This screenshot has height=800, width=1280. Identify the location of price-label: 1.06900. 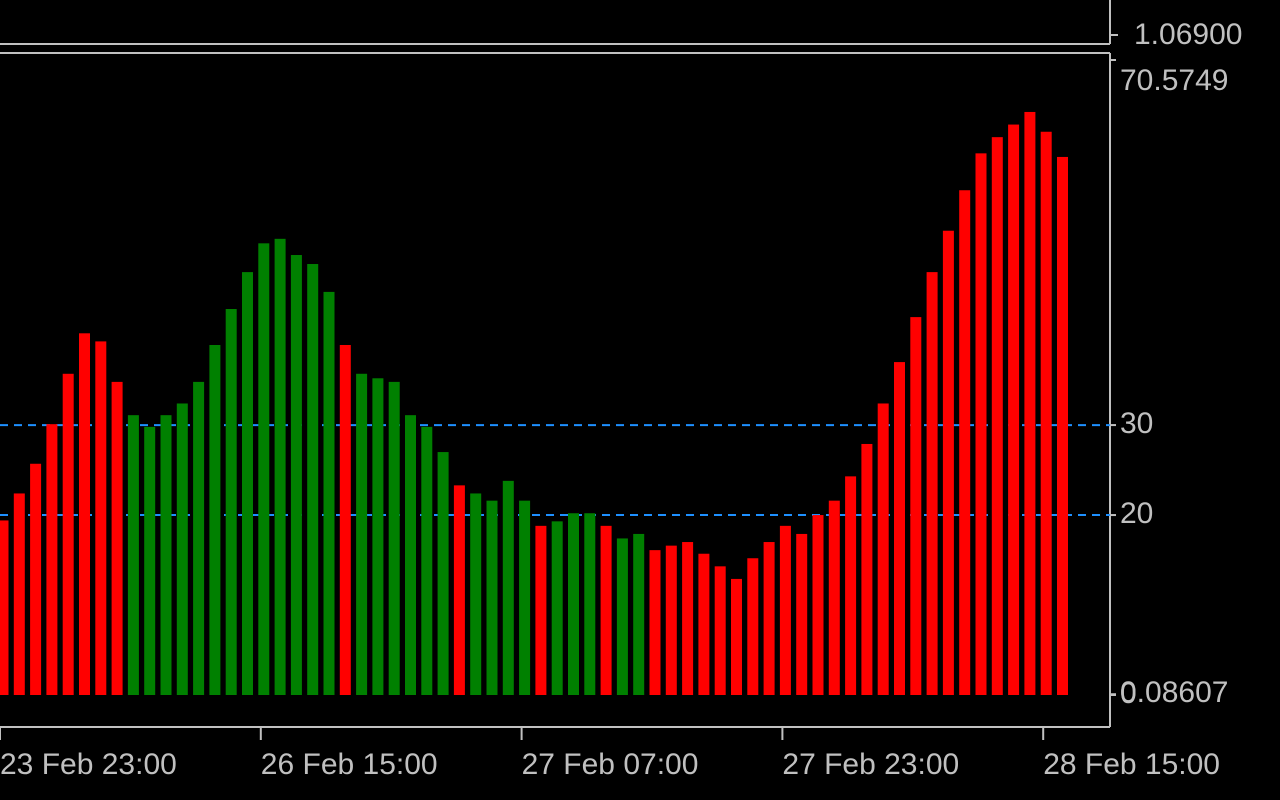
(1188, 34).